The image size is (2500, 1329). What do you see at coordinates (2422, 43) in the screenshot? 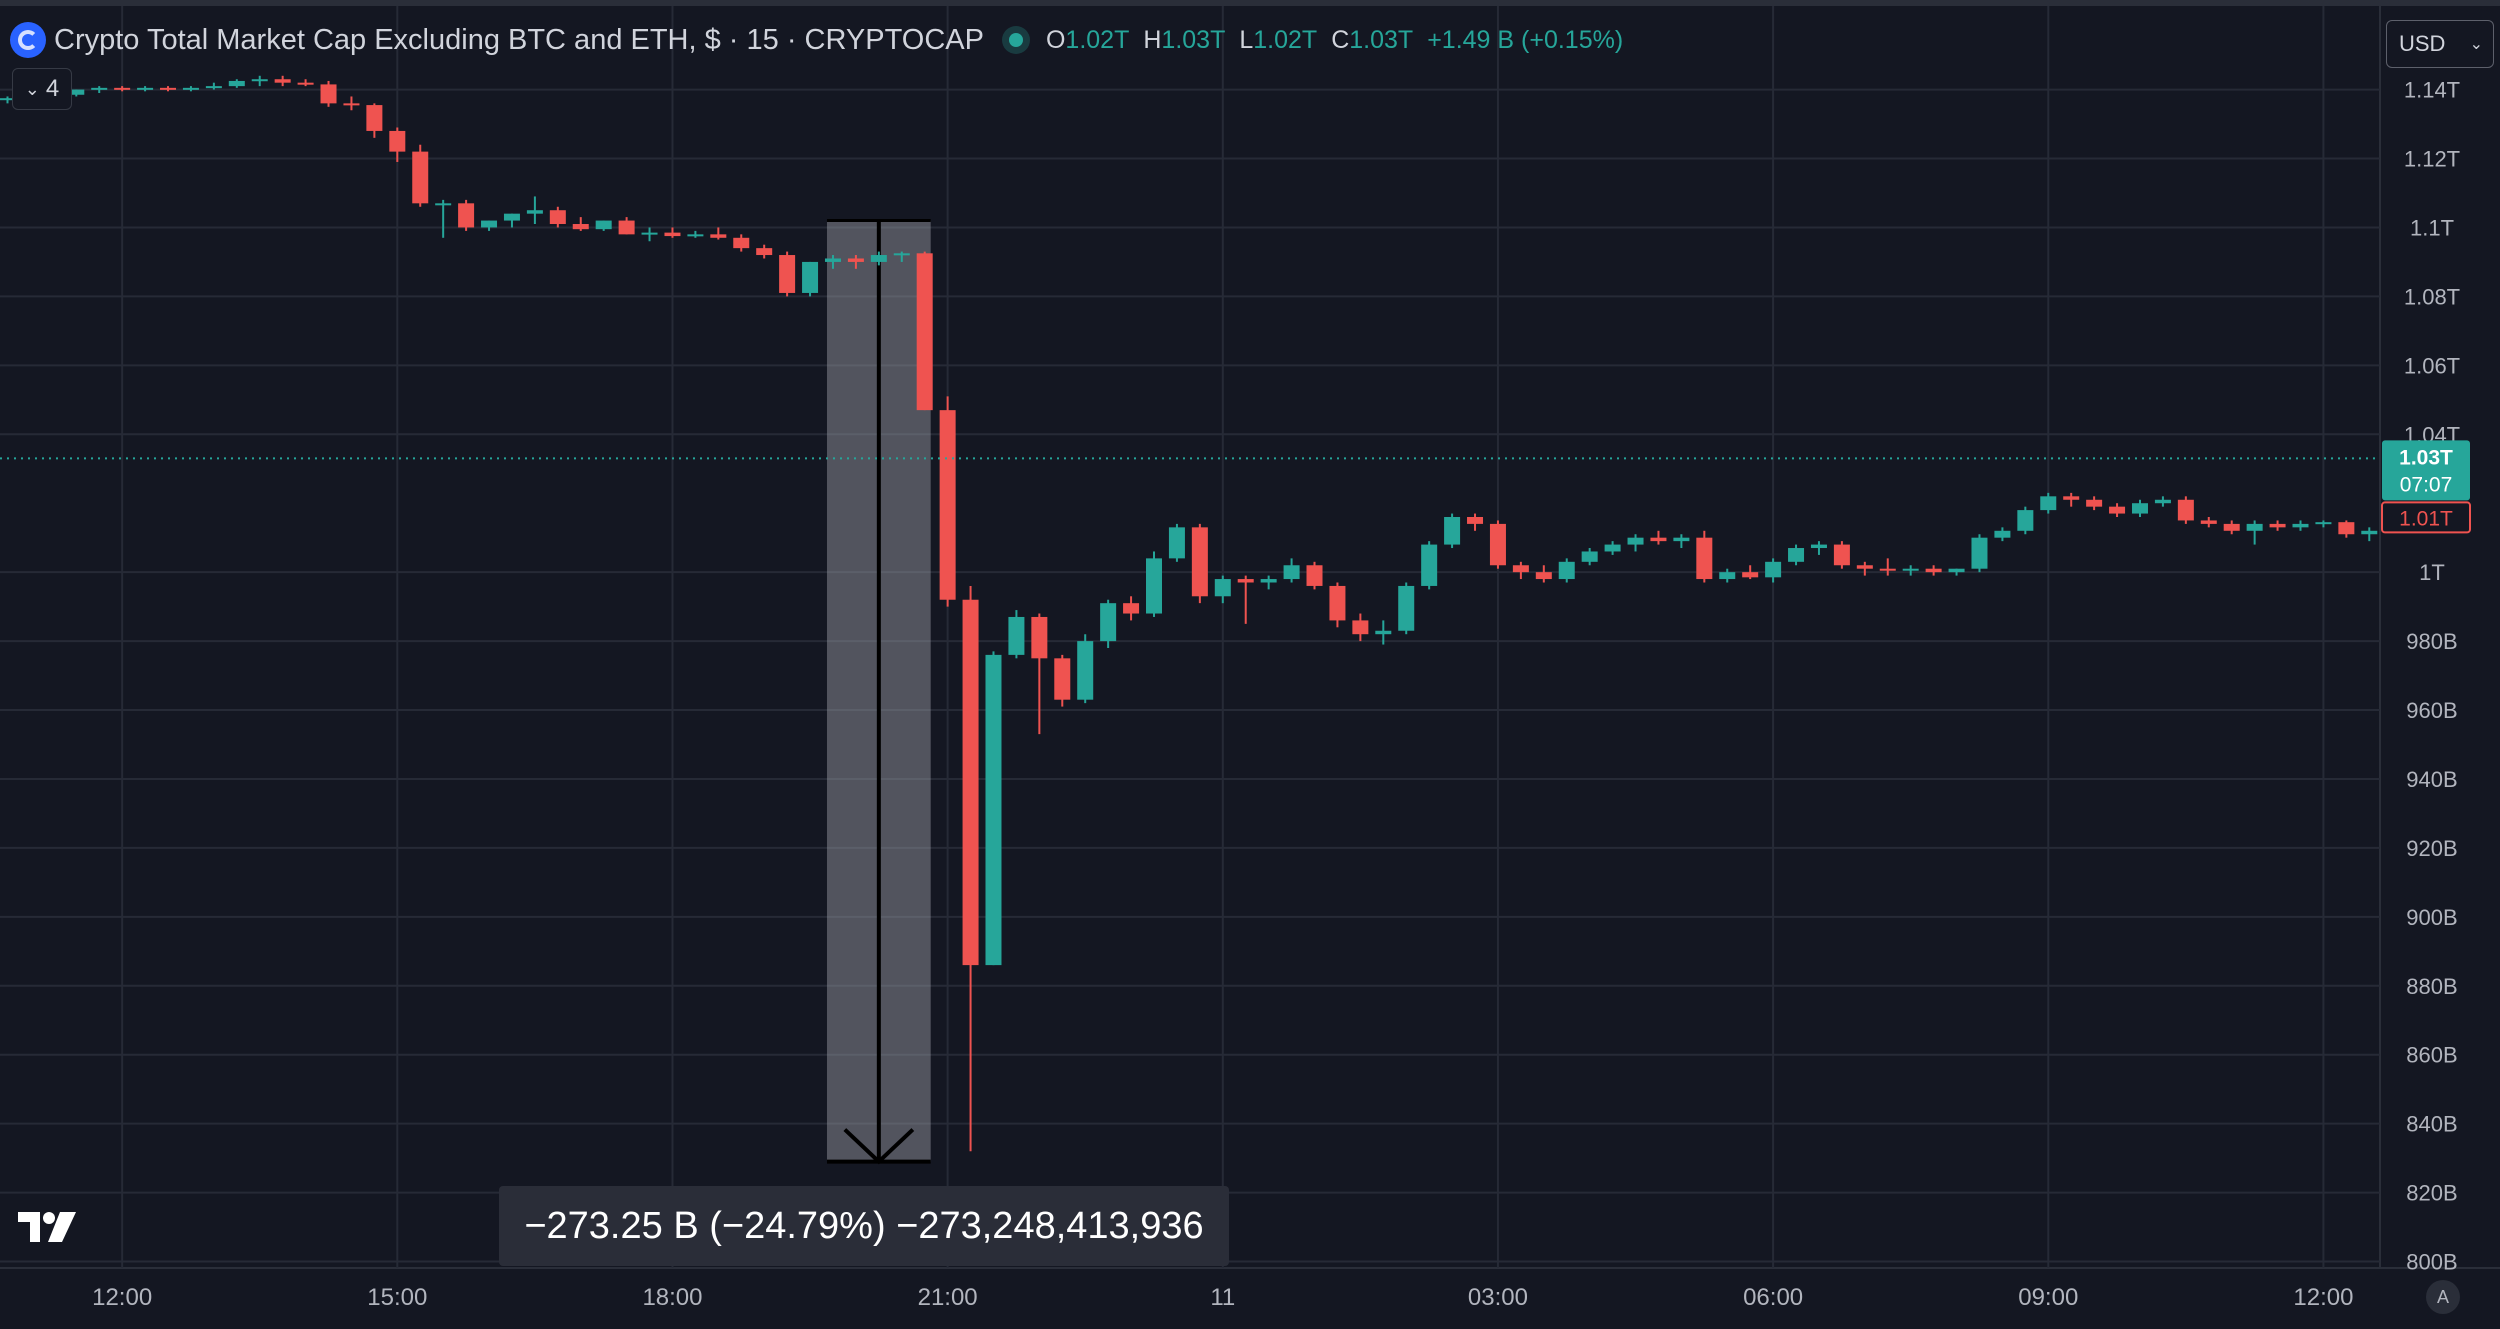
I see `currency-label: USD` at bounding box center [2422, 43].